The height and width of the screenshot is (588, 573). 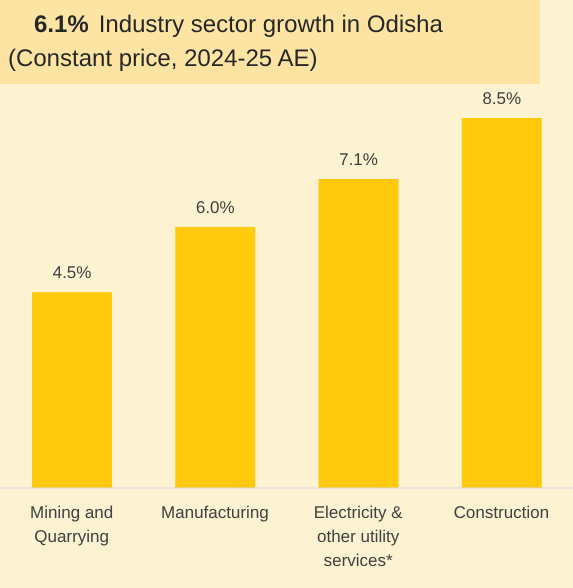 What do you see at coordinates (358, 159) in the screenshot?
I see `data-label: 7.1%` at bounding box center [358, 159].